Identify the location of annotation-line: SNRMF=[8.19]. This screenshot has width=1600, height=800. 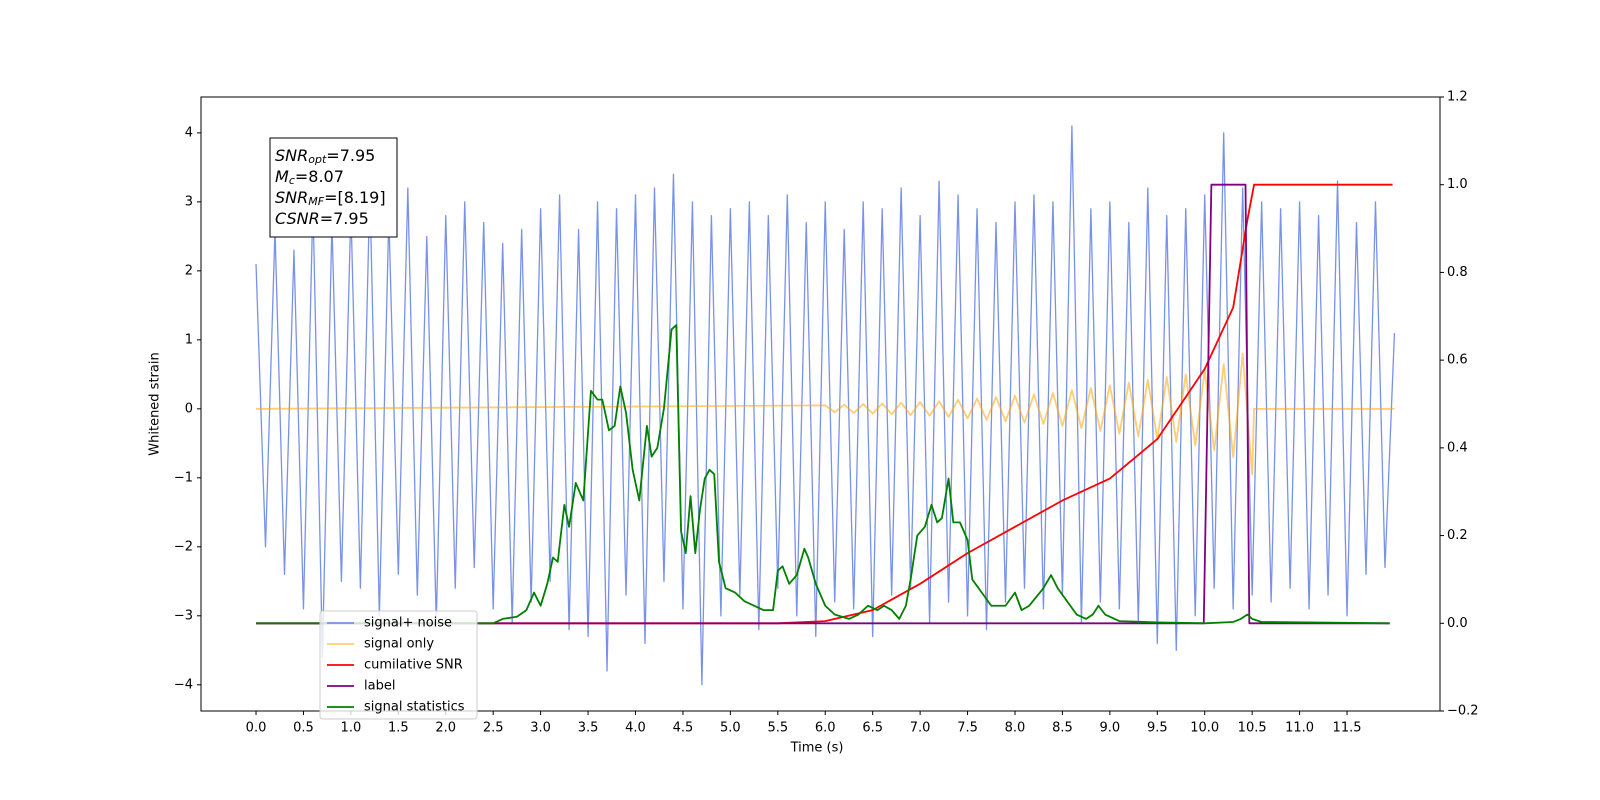
(330, 198).